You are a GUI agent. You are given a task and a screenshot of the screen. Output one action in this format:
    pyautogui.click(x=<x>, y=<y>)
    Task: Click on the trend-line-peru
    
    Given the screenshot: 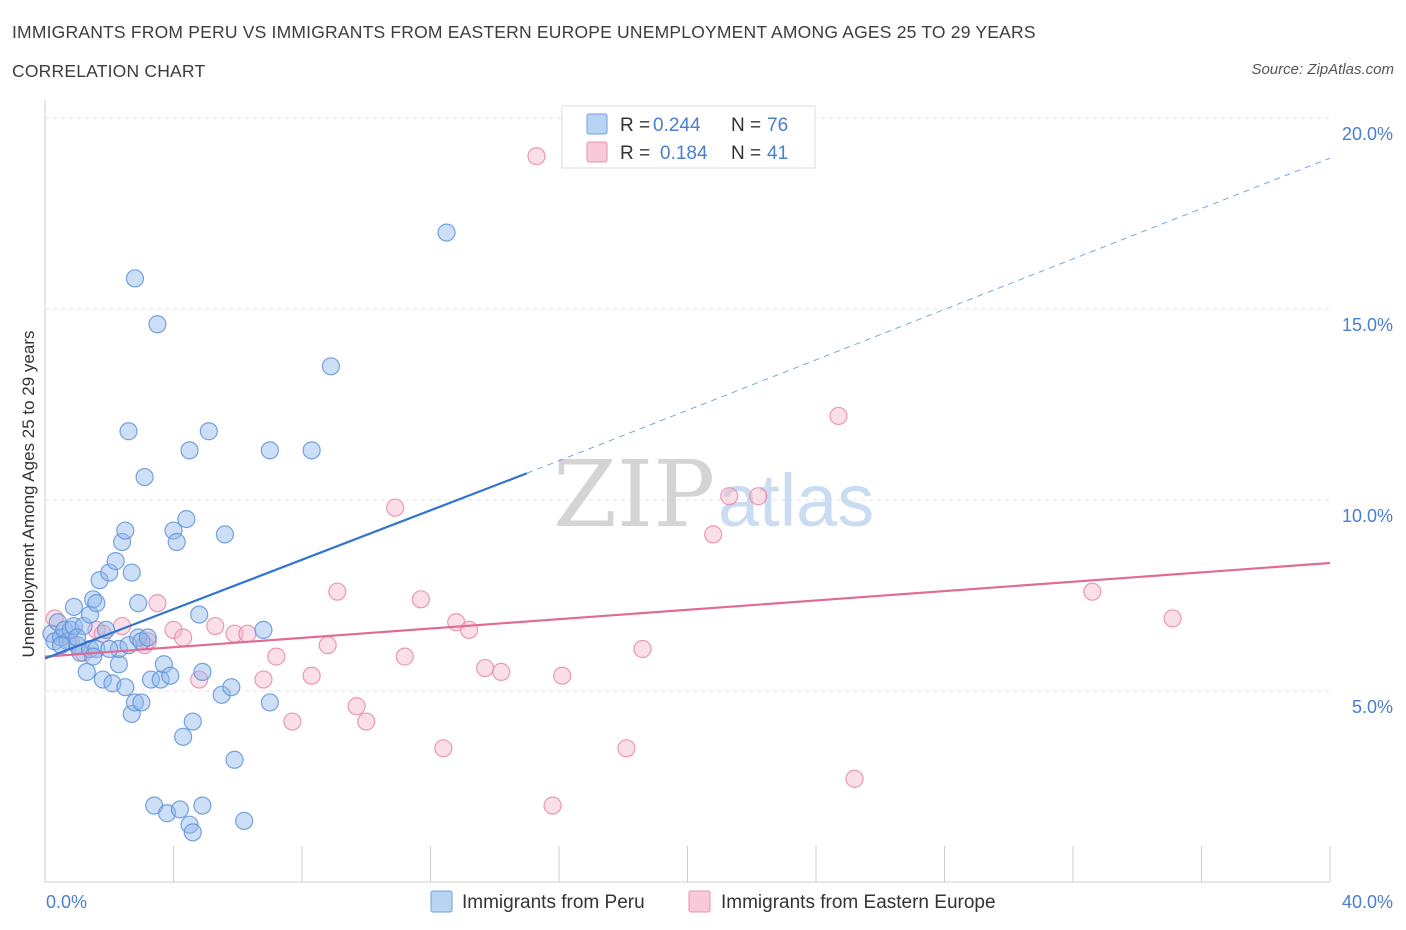 What is the action you would take?
    pyautogui.click(x=286, y=566)
    